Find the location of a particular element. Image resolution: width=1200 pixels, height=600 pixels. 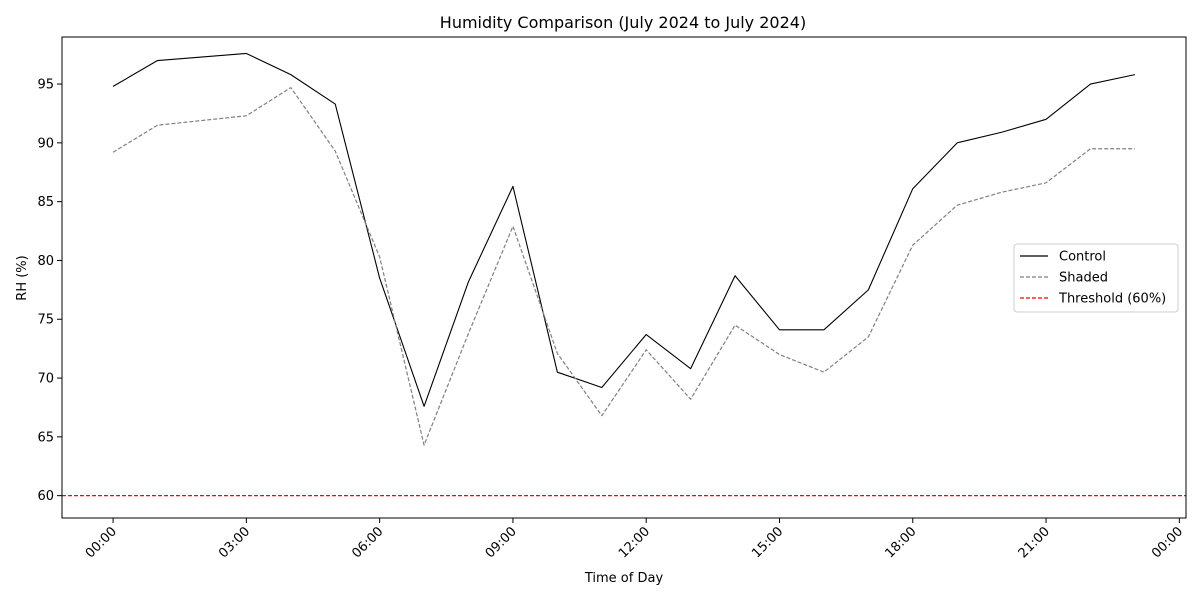

x-tick-label: 21:00 is located at coordinates (1034, 542).